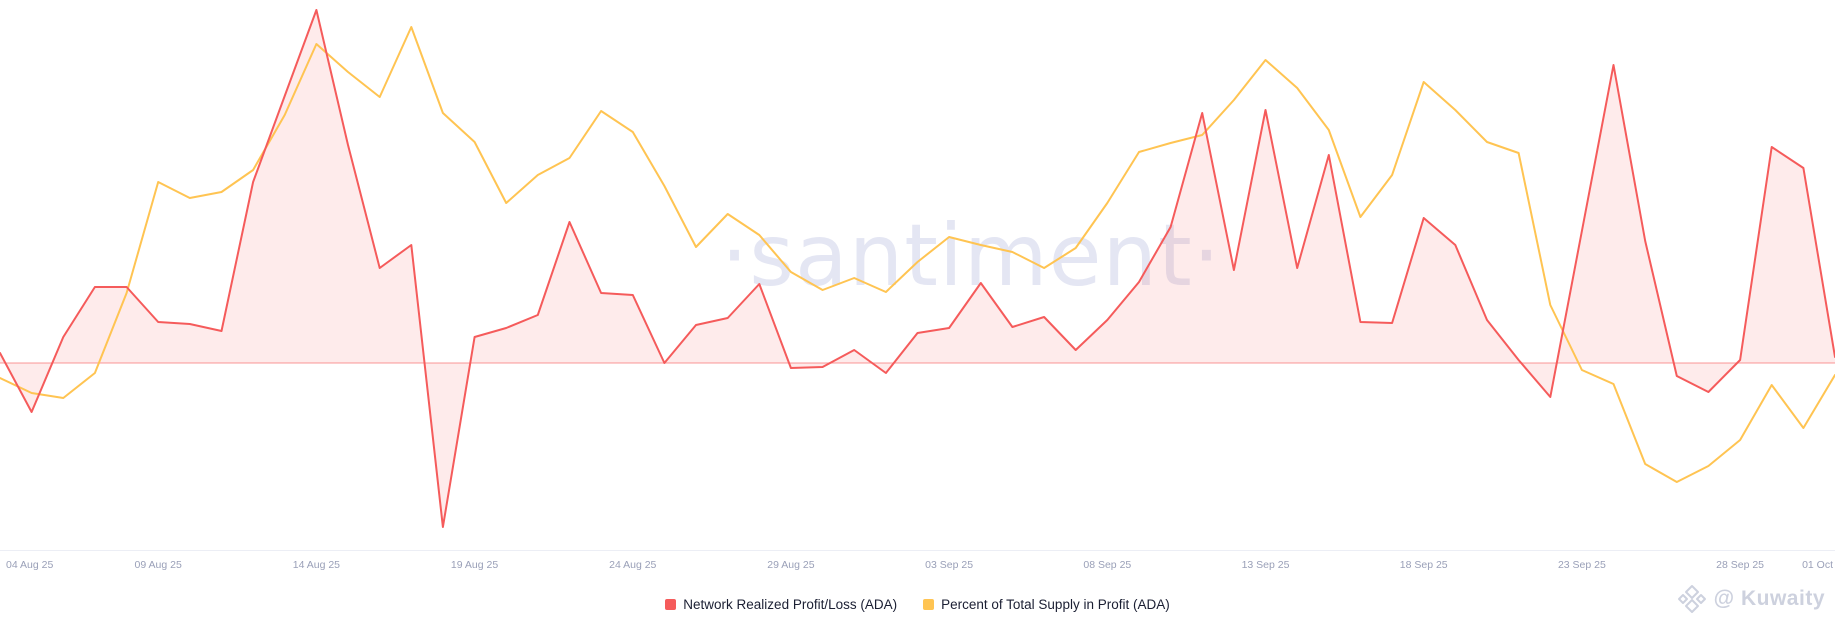  What do you see at coordinates (474, 565) in the screenshot?
I see `x-axis-tick: 19 Aug 25` at bounding box center [474, 565].